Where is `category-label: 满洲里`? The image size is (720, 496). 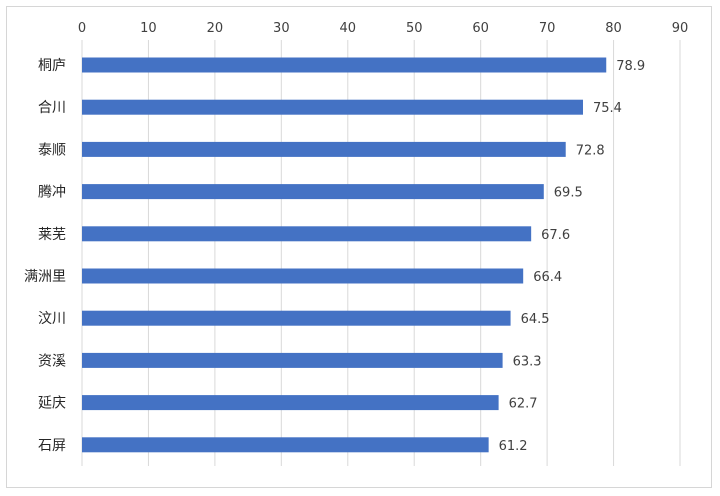
category-label: 满洲里 is located at coordinates (45, 277).